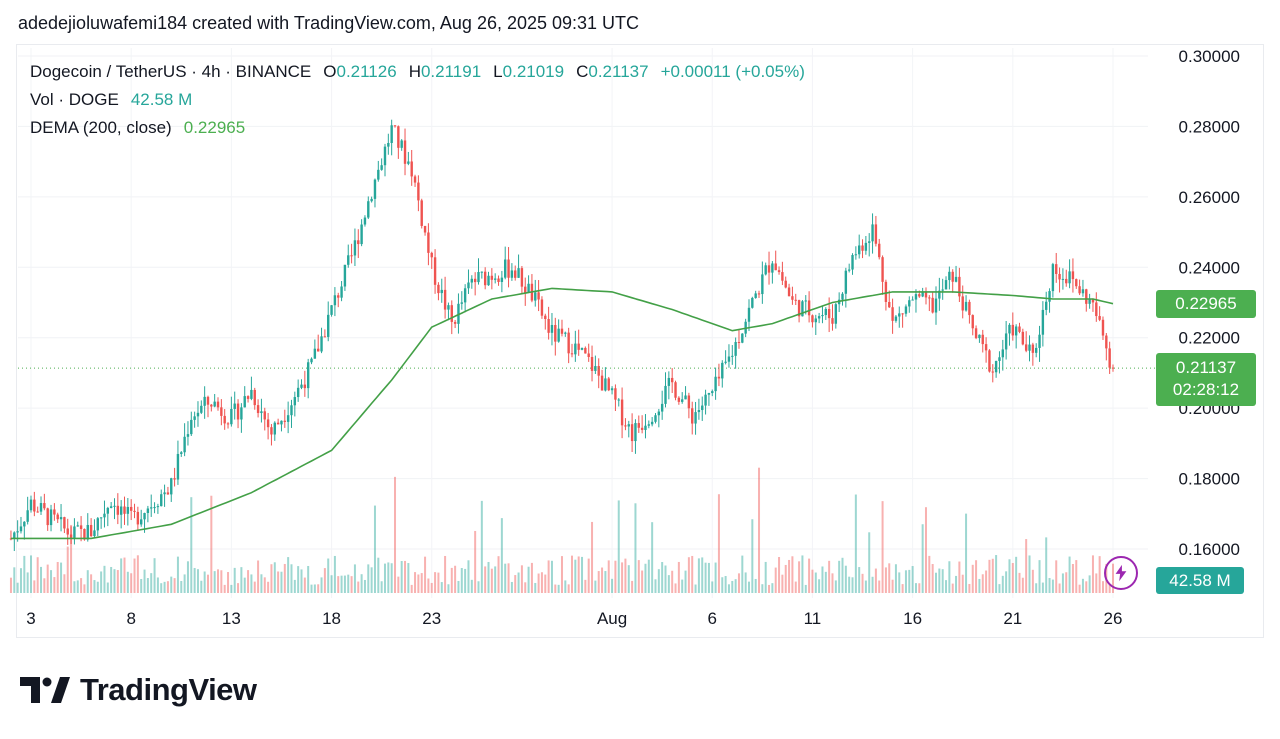 Image resolution: width=1280 pixels, height=739 pixels. I want to click on legend-volume-label: Vol · DOGE, so click(74, 99).